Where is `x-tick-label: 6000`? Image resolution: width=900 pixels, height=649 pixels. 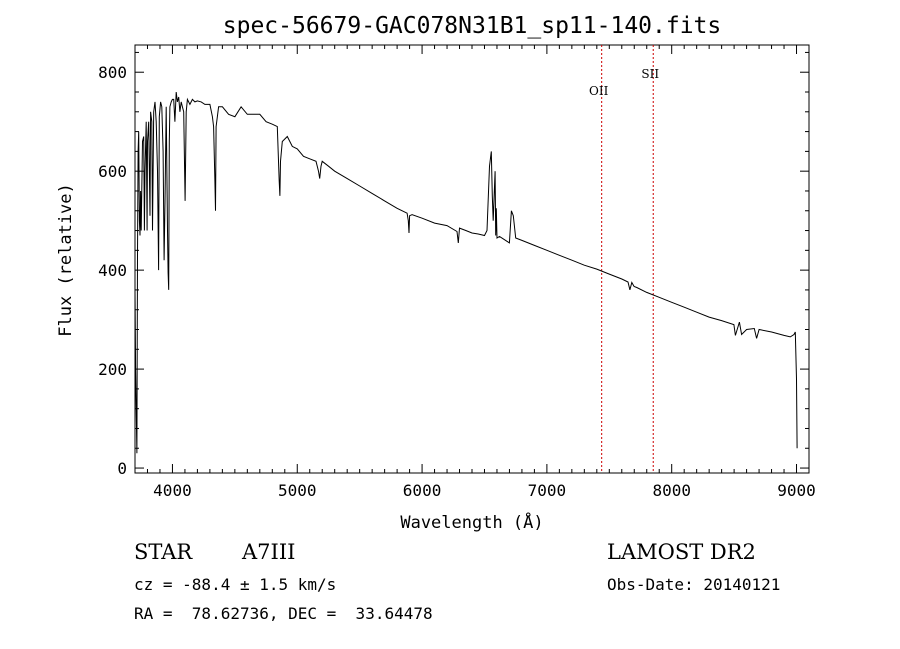
x-tick-label: 6000 is located at coordinates (422, 490).